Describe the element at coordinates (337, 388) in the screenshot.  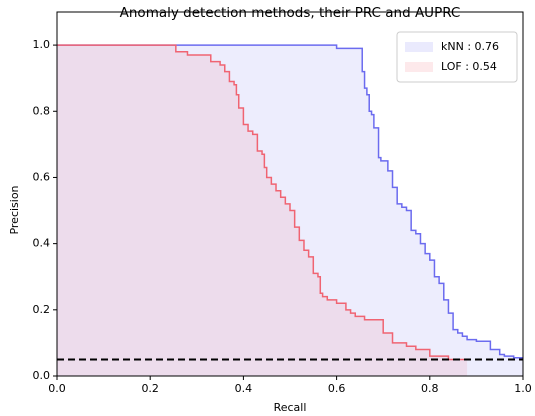
I see `x-tick-label: 0.6` at that location.